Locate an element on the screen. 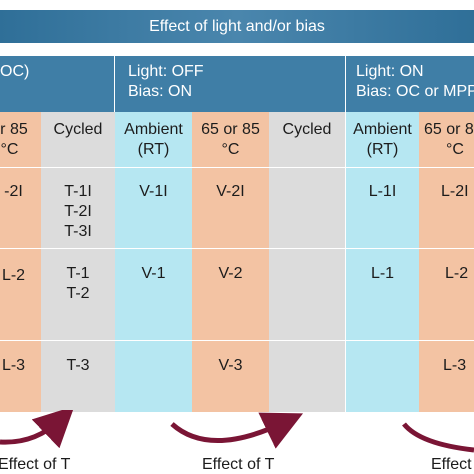  cell: V-2 is located at coordinates (230, 273).